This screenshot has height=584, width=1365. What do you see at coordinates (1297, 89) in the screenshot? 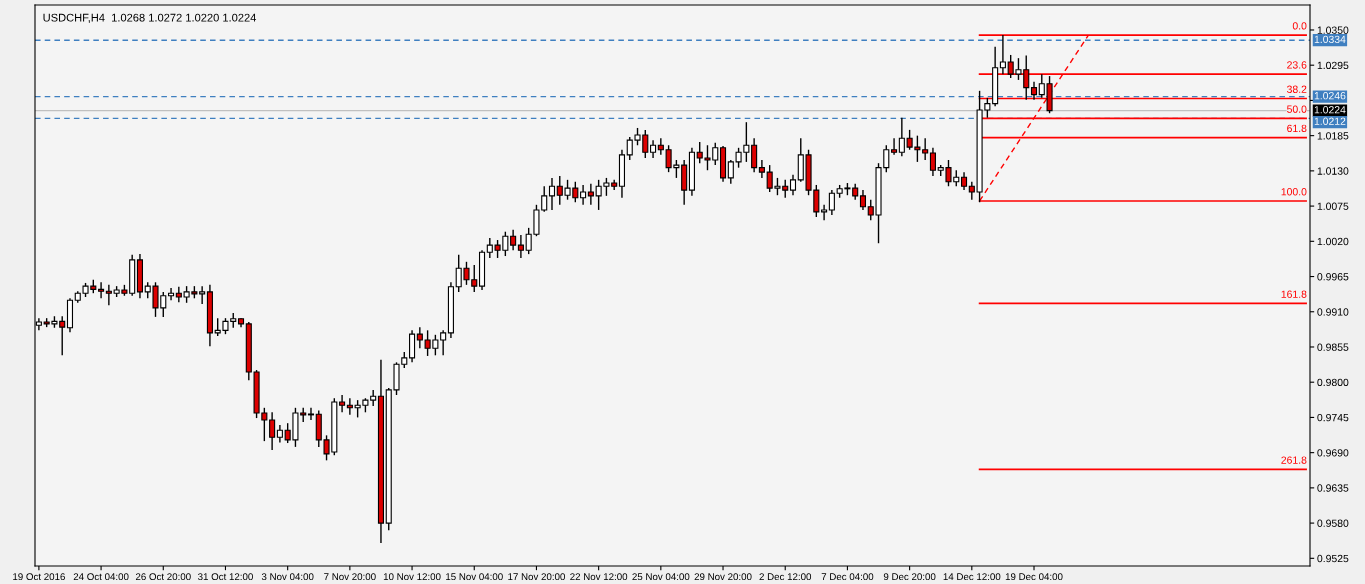
I see `series-label: 38.2` at bounding box center [1297, 89].